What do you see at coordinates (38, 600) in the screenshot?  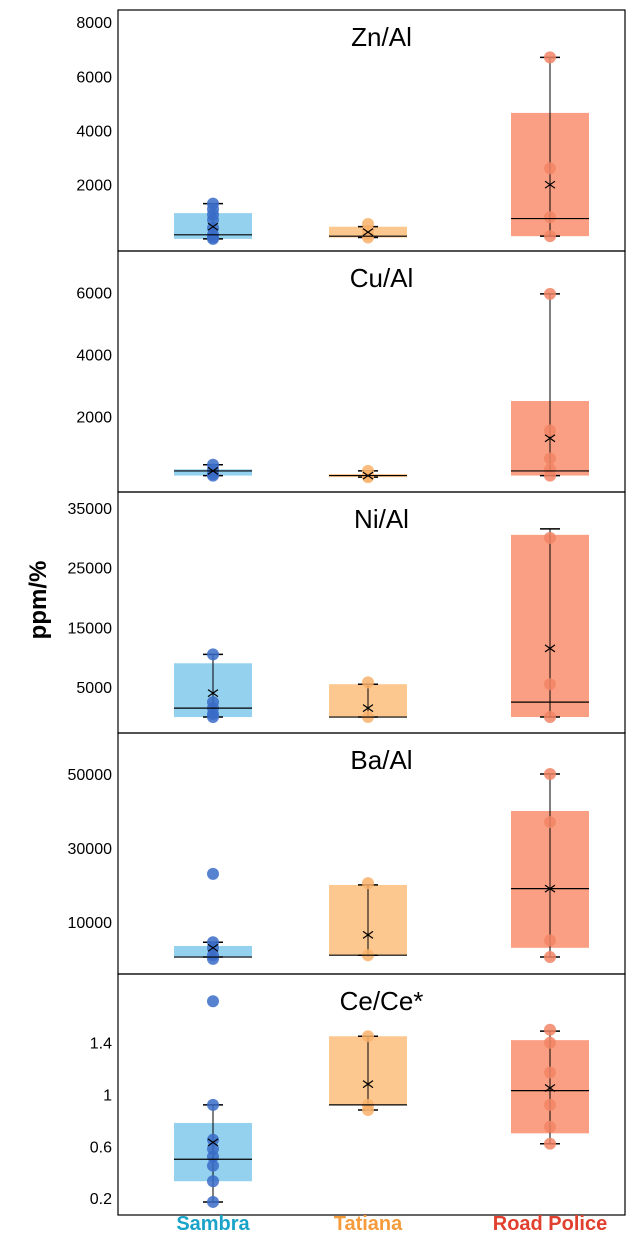 I see `y-axis-label: ppm/%` at bounding box center [38, 600].